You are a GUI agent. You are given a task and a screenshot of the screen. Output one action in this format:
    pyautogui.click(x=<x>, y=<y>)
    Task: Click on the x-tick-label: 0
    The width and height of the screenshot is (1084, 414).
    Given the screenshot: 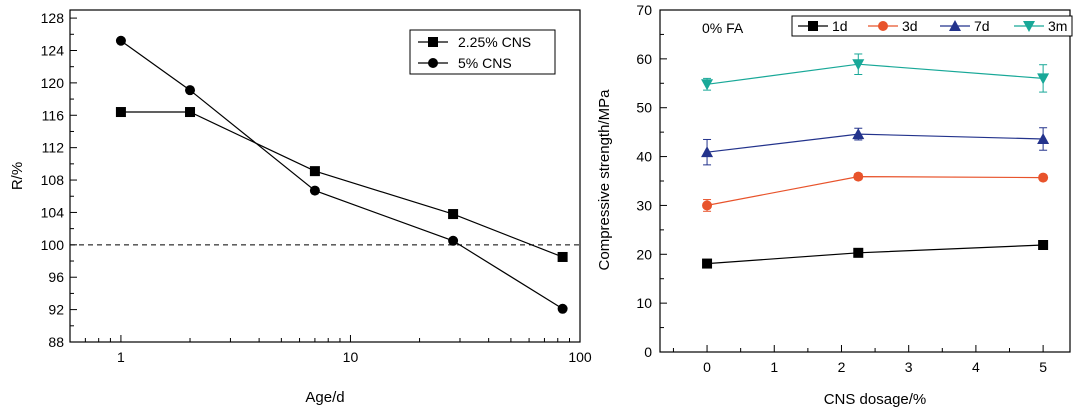 What is the action you would take?
    pyautogui.click(x=707, y=367)
    